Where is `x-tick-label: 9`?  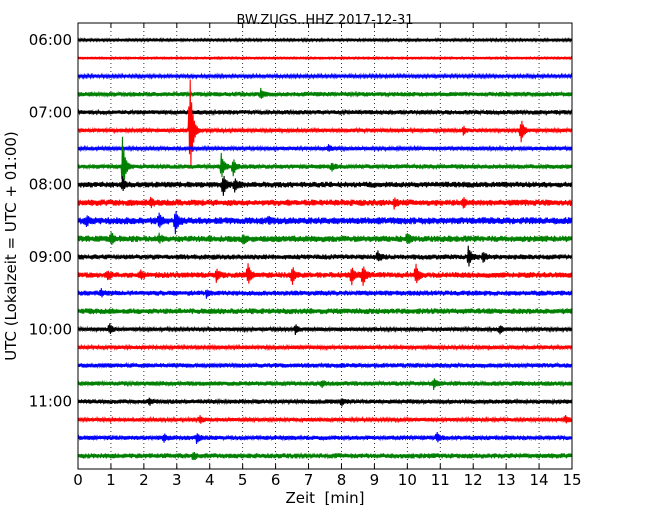 x-tick-label: 9 is located at coordinates (375, 480).